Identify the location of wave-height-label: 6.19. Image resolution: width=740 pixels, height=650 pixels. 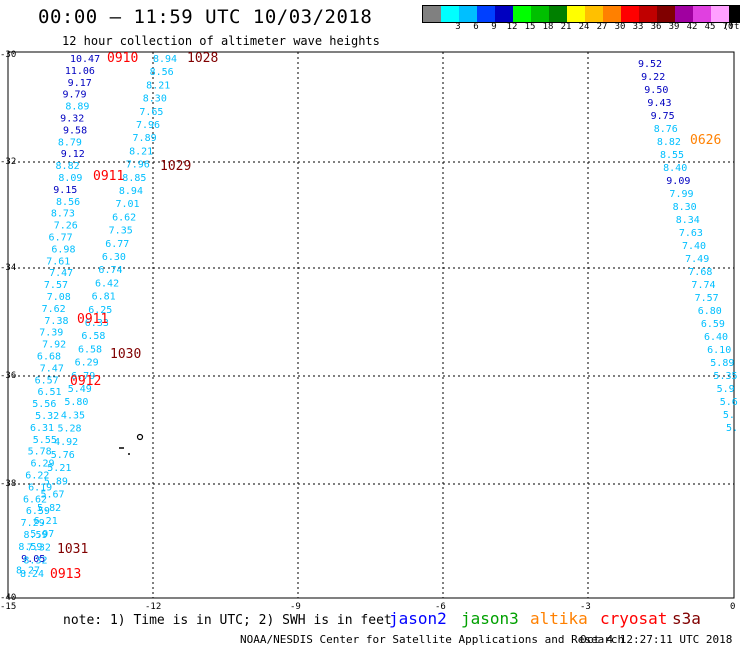
(40, 487).